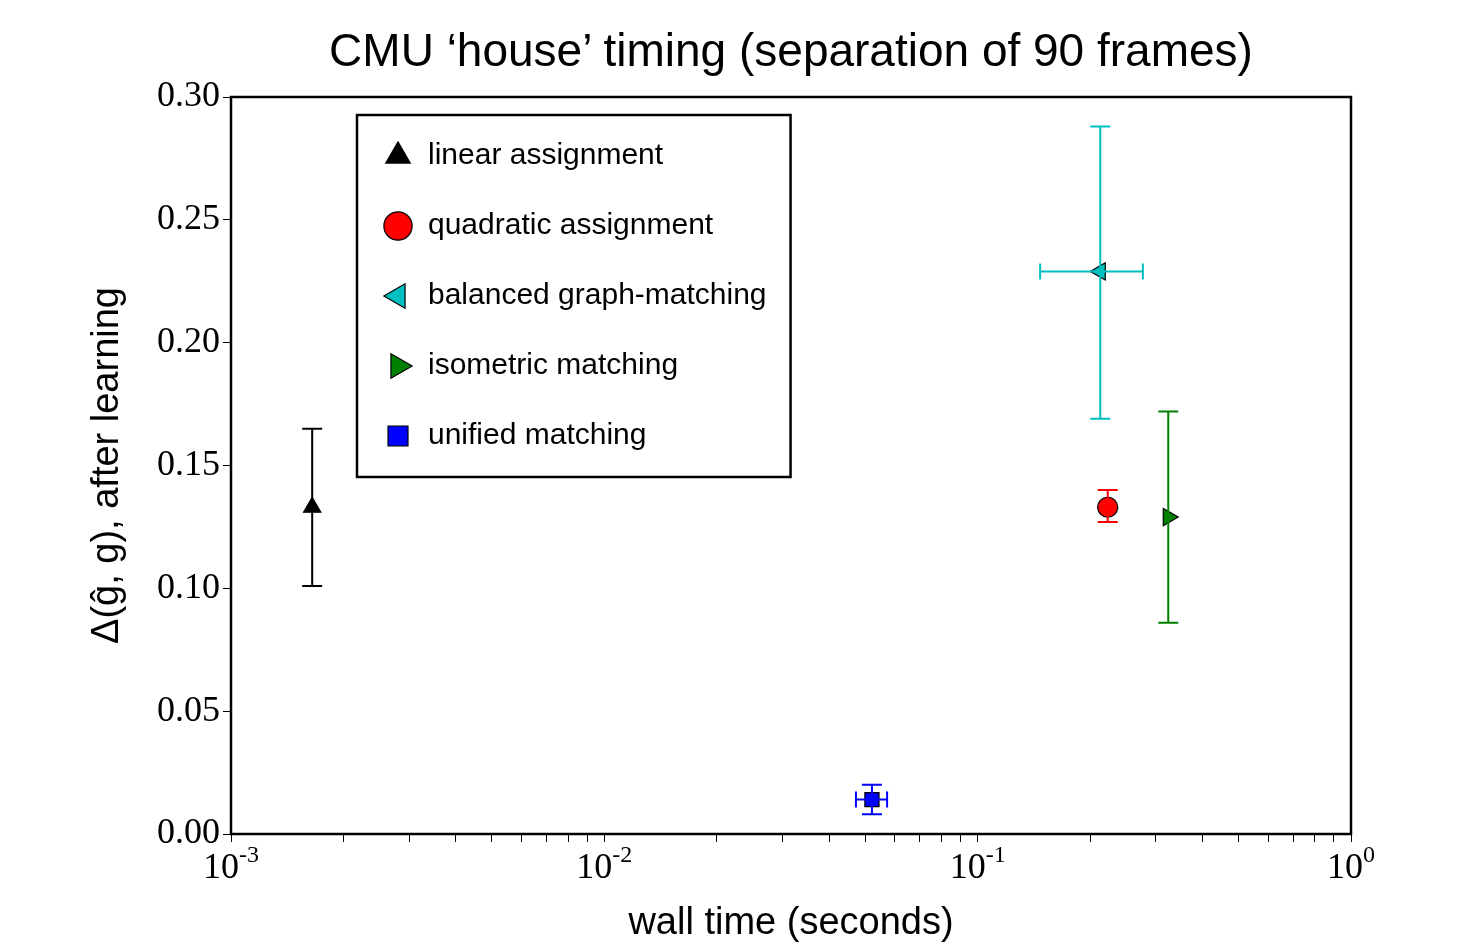 This screenshot has width=1458, height=942. I want to click on y-tick-label: 0.30, so click(188, 94).